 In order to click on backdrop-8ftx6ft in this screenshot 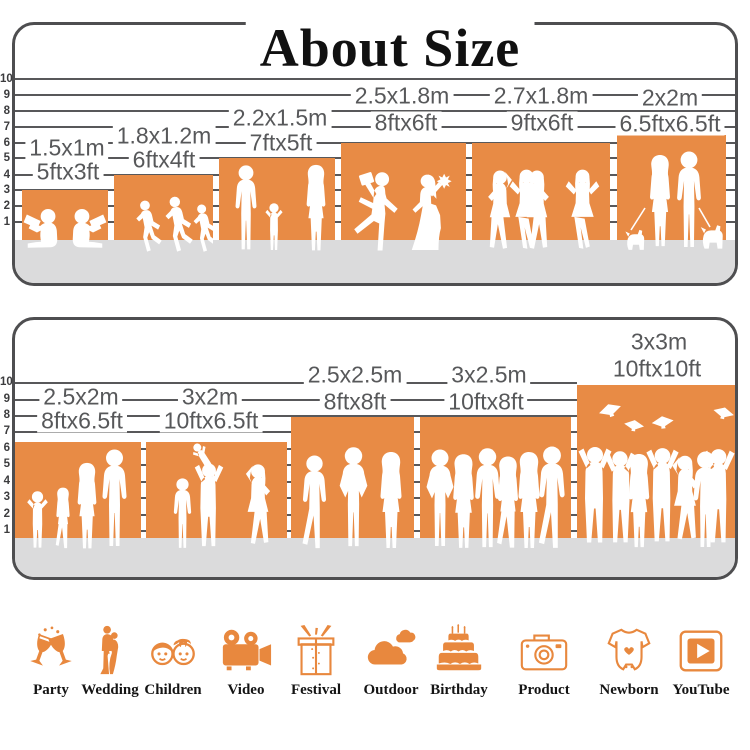, I will do `click(403, 196)`.